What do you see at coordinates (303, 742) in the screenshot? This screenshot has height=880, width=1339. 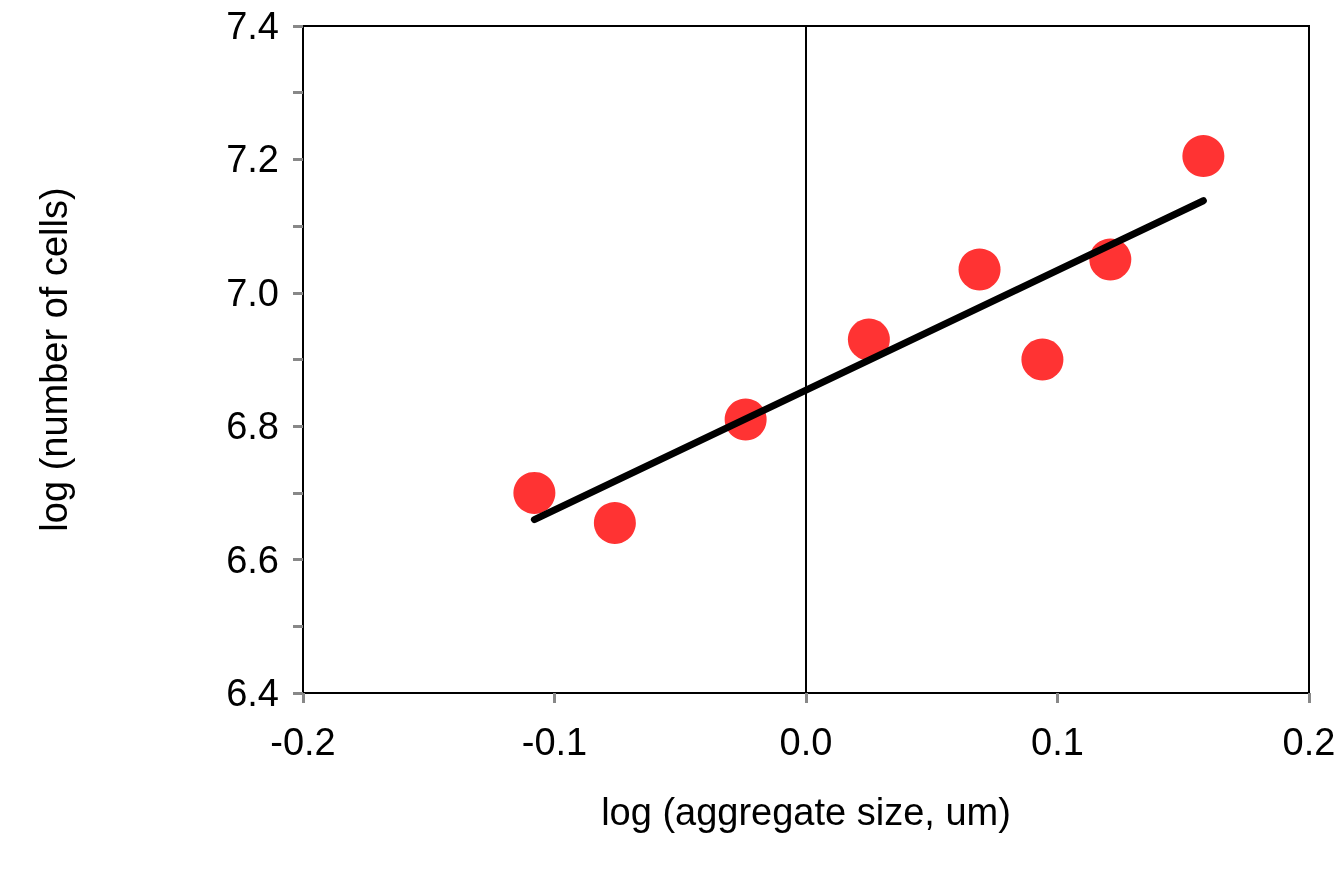 I see `x-tick-label: -0.2` at bounding box center [303, 742].